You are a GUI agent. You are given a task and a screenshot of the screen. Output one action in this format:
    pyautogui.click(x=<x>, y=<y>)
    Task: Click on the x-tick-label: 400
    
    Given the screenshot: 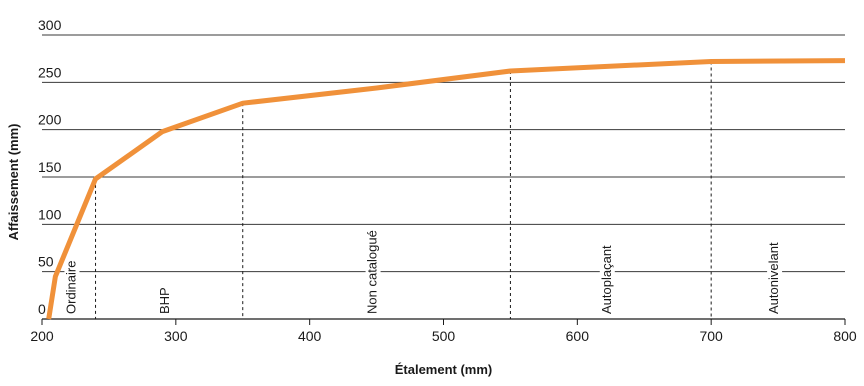 What is the action you would take?
    pyautogui.click(x=310, y=336)
    